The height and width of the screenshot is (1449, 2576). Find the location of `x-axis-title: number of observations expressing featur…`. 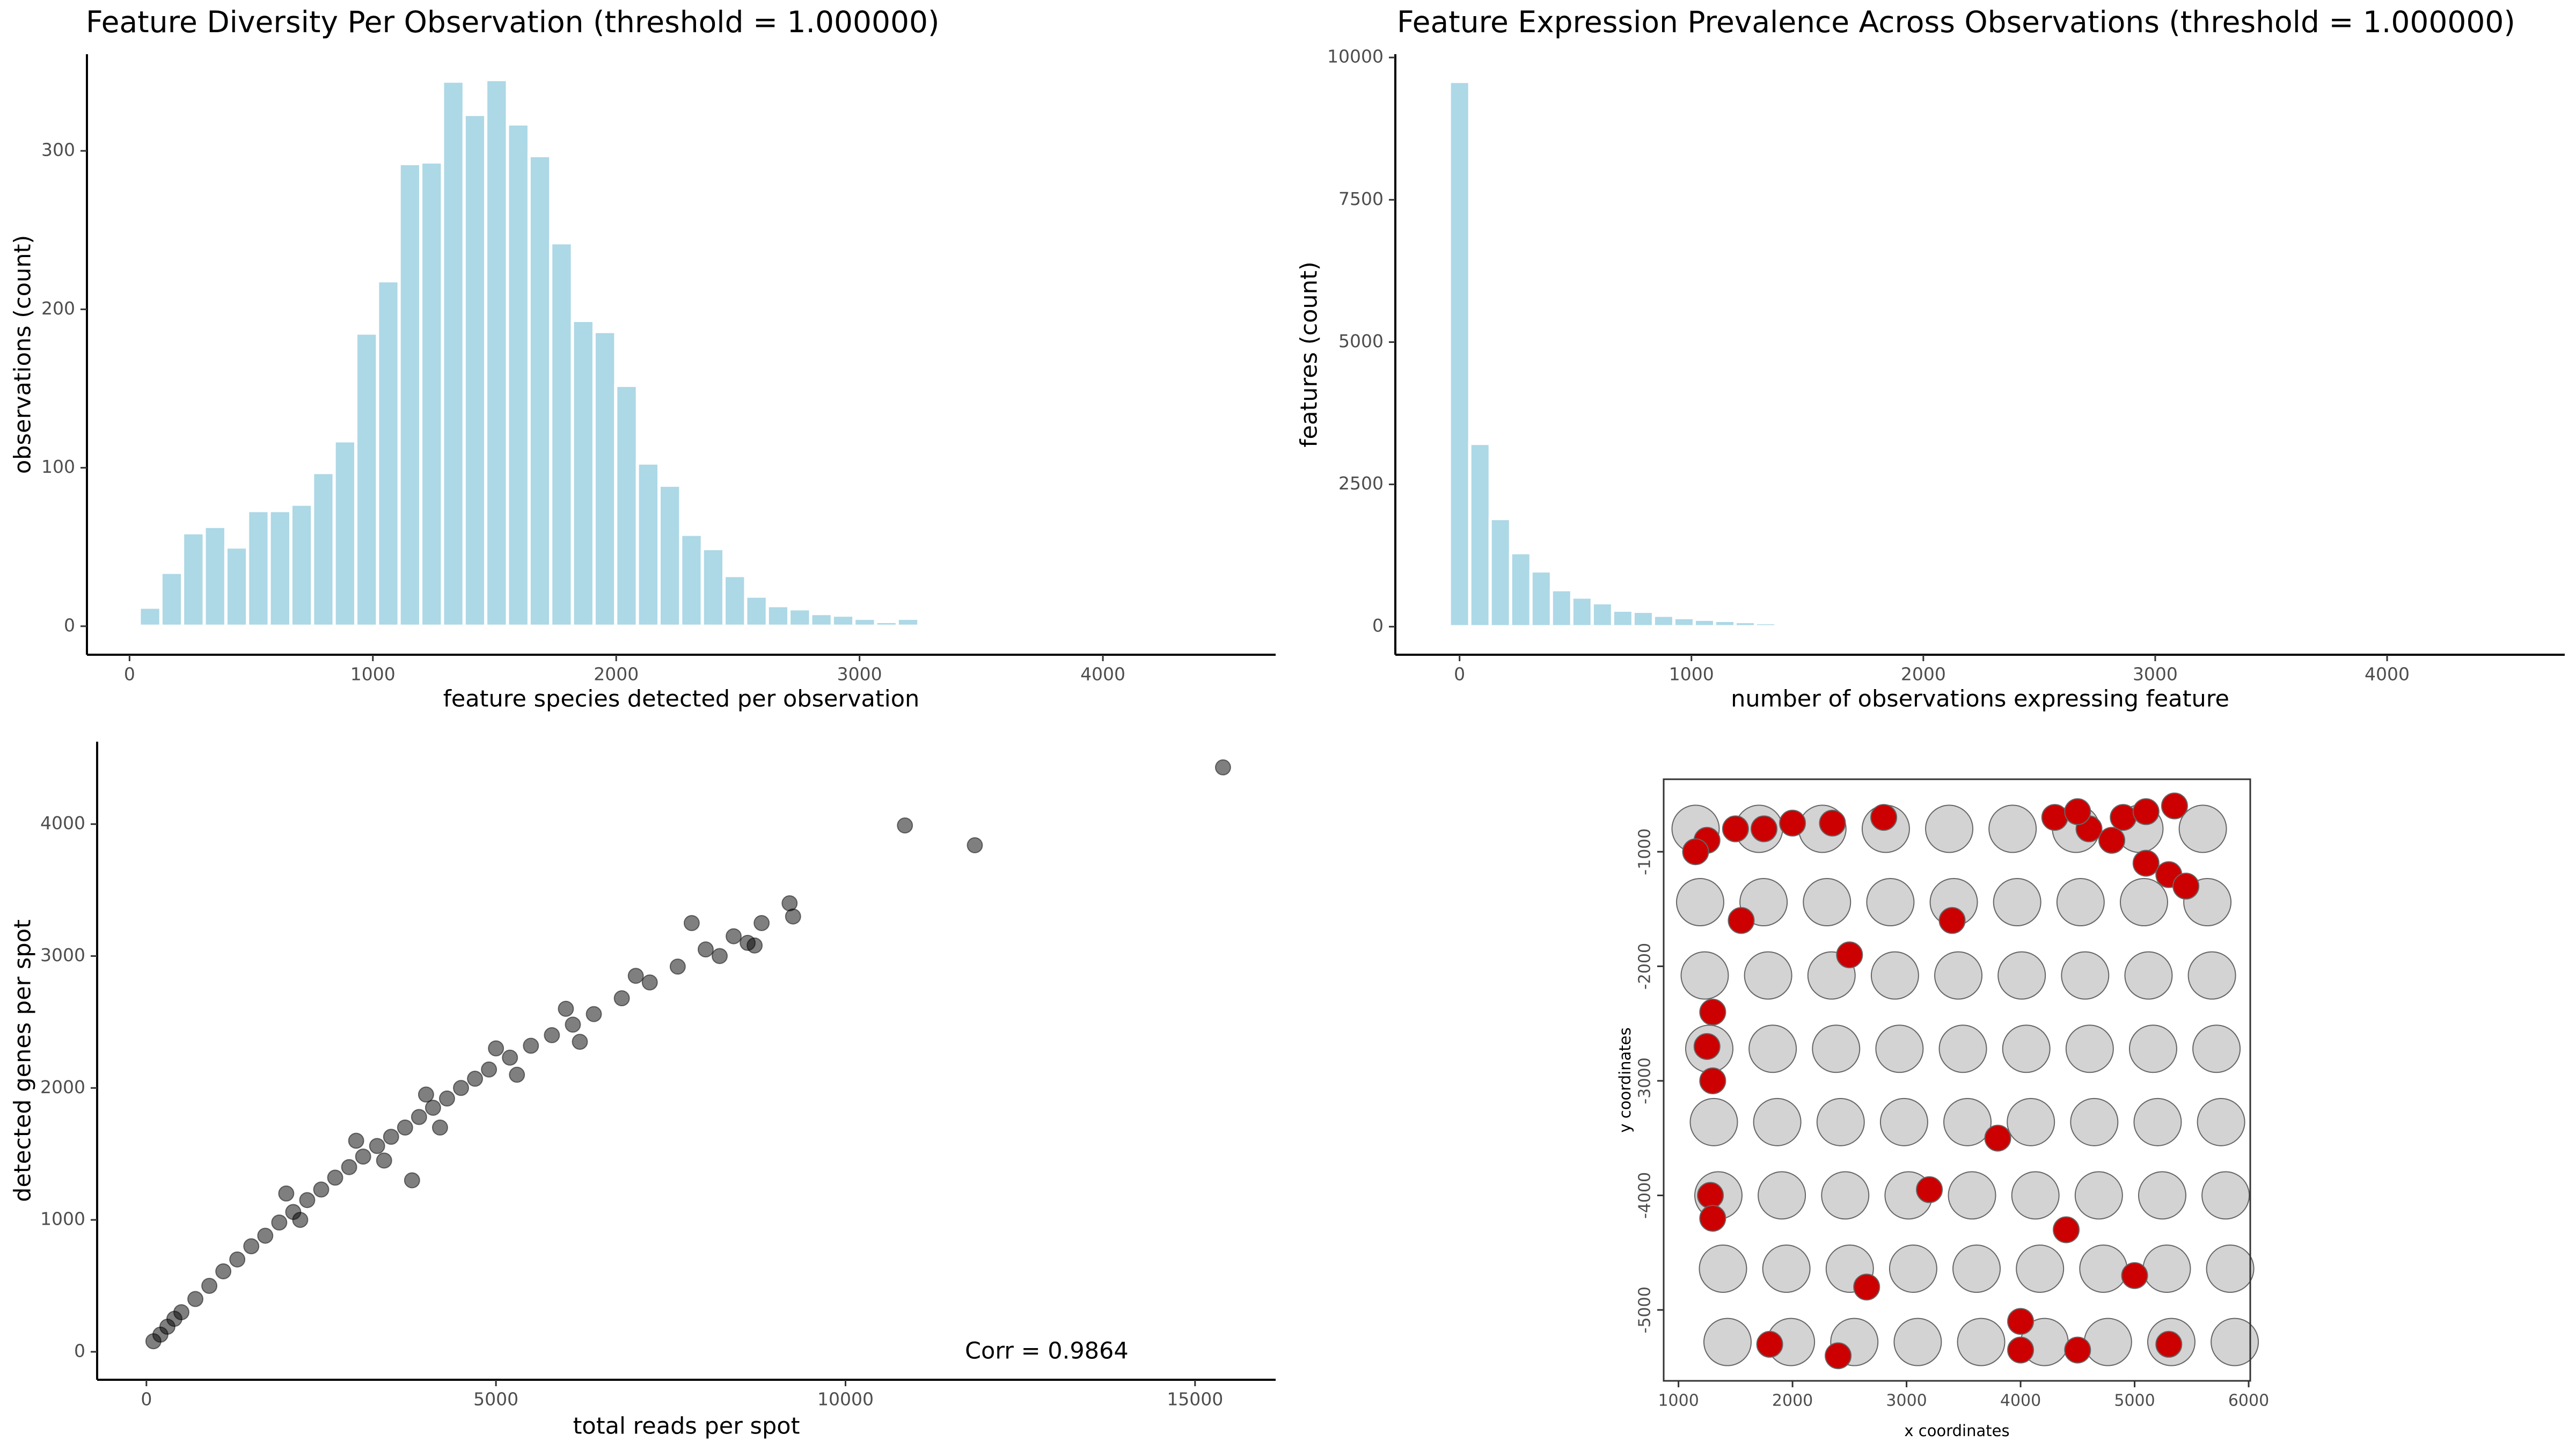

x-axis-title: number of observations expressing featur… is located at coordinates (1980, 699).